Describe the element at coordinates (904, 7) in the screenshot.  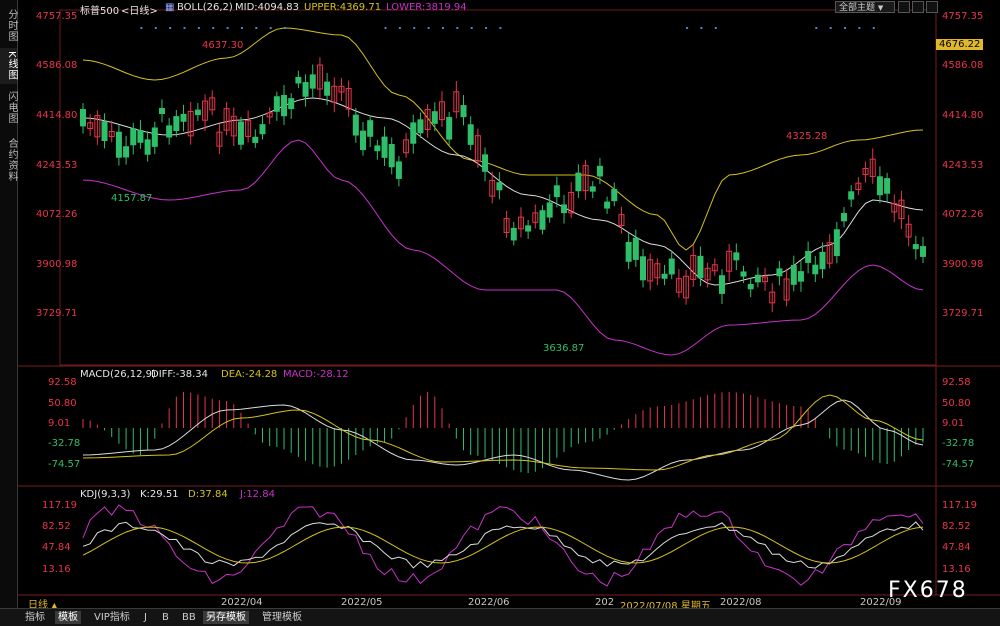
I see `minimize-icon` at that location.